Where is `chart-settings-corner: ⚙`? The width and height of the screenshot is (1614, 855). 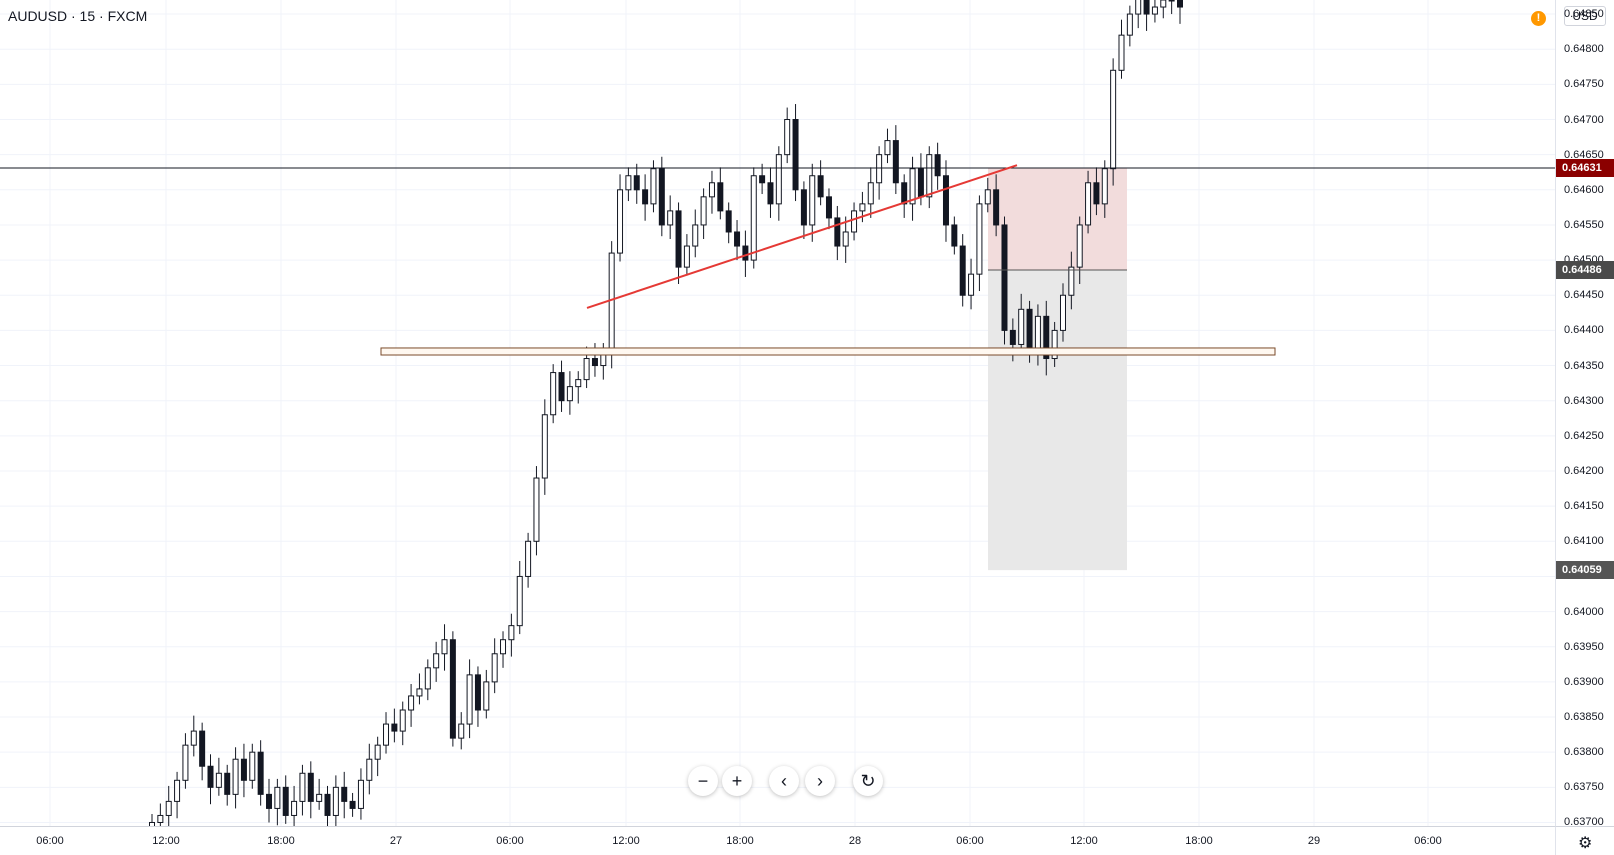
chart-settings-corner: ⚙ is located at coordinates (1584, 840).